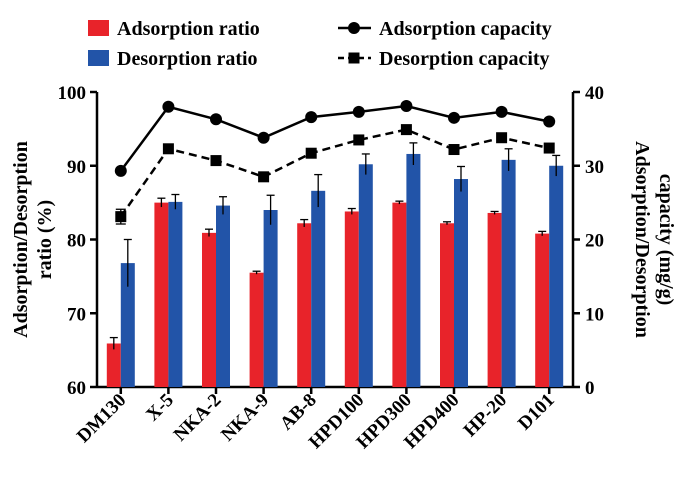 The width and height of the screenshot is (696, 484). I want to click on x-tick-label: D101, so click(536, 412).